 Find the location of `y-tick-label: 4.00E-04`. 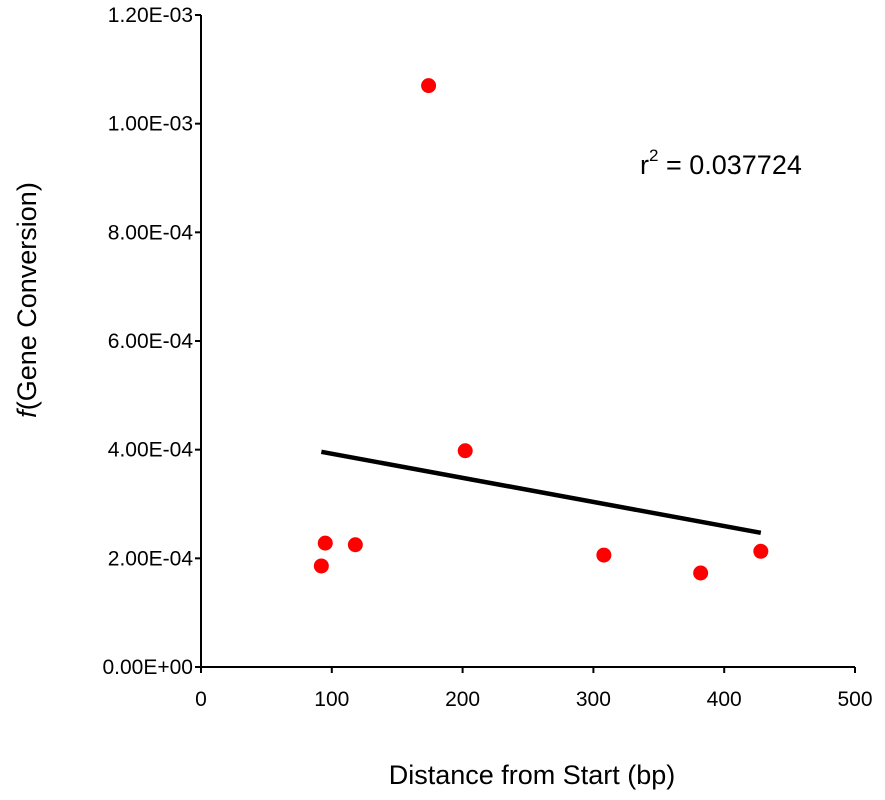

y-tick-label: 4.00E-04 is located at coordinates (151, 450).